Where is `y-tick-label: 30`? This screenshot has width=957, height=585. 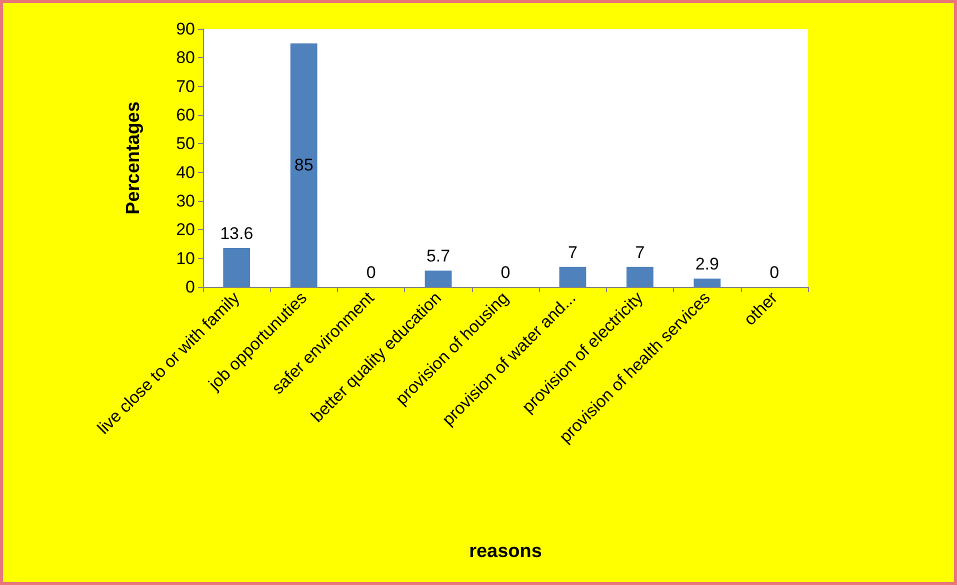 y-tick-label: 30 is located at coordinates (185, 201).